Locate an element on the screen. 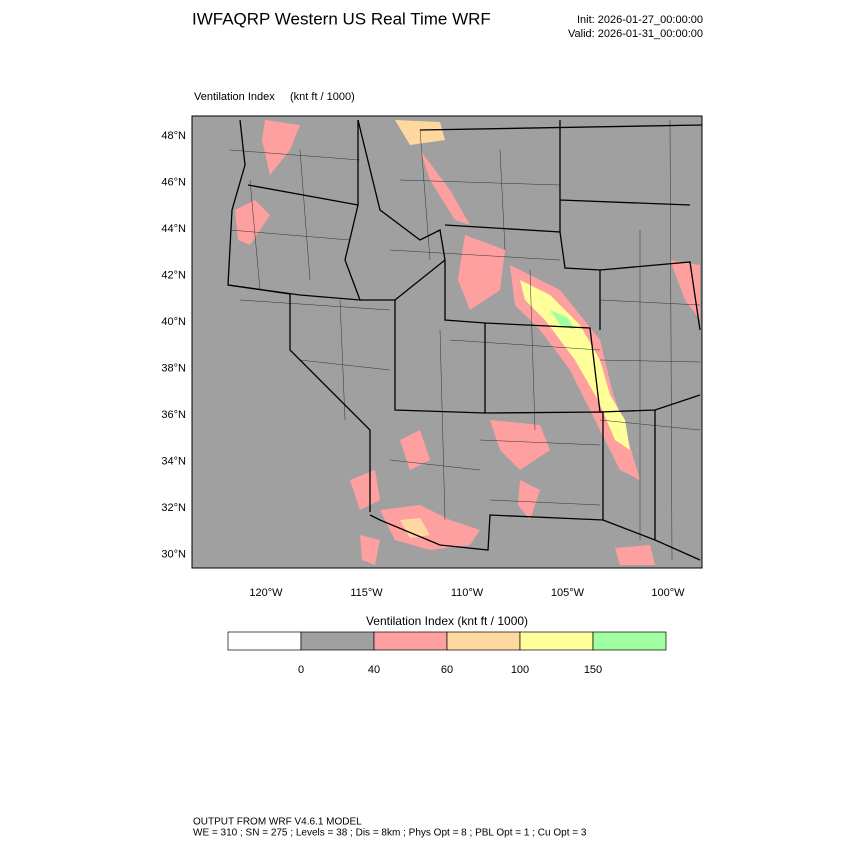  field-units: (knt ft / 1000) is located at coordinates (322, 97).